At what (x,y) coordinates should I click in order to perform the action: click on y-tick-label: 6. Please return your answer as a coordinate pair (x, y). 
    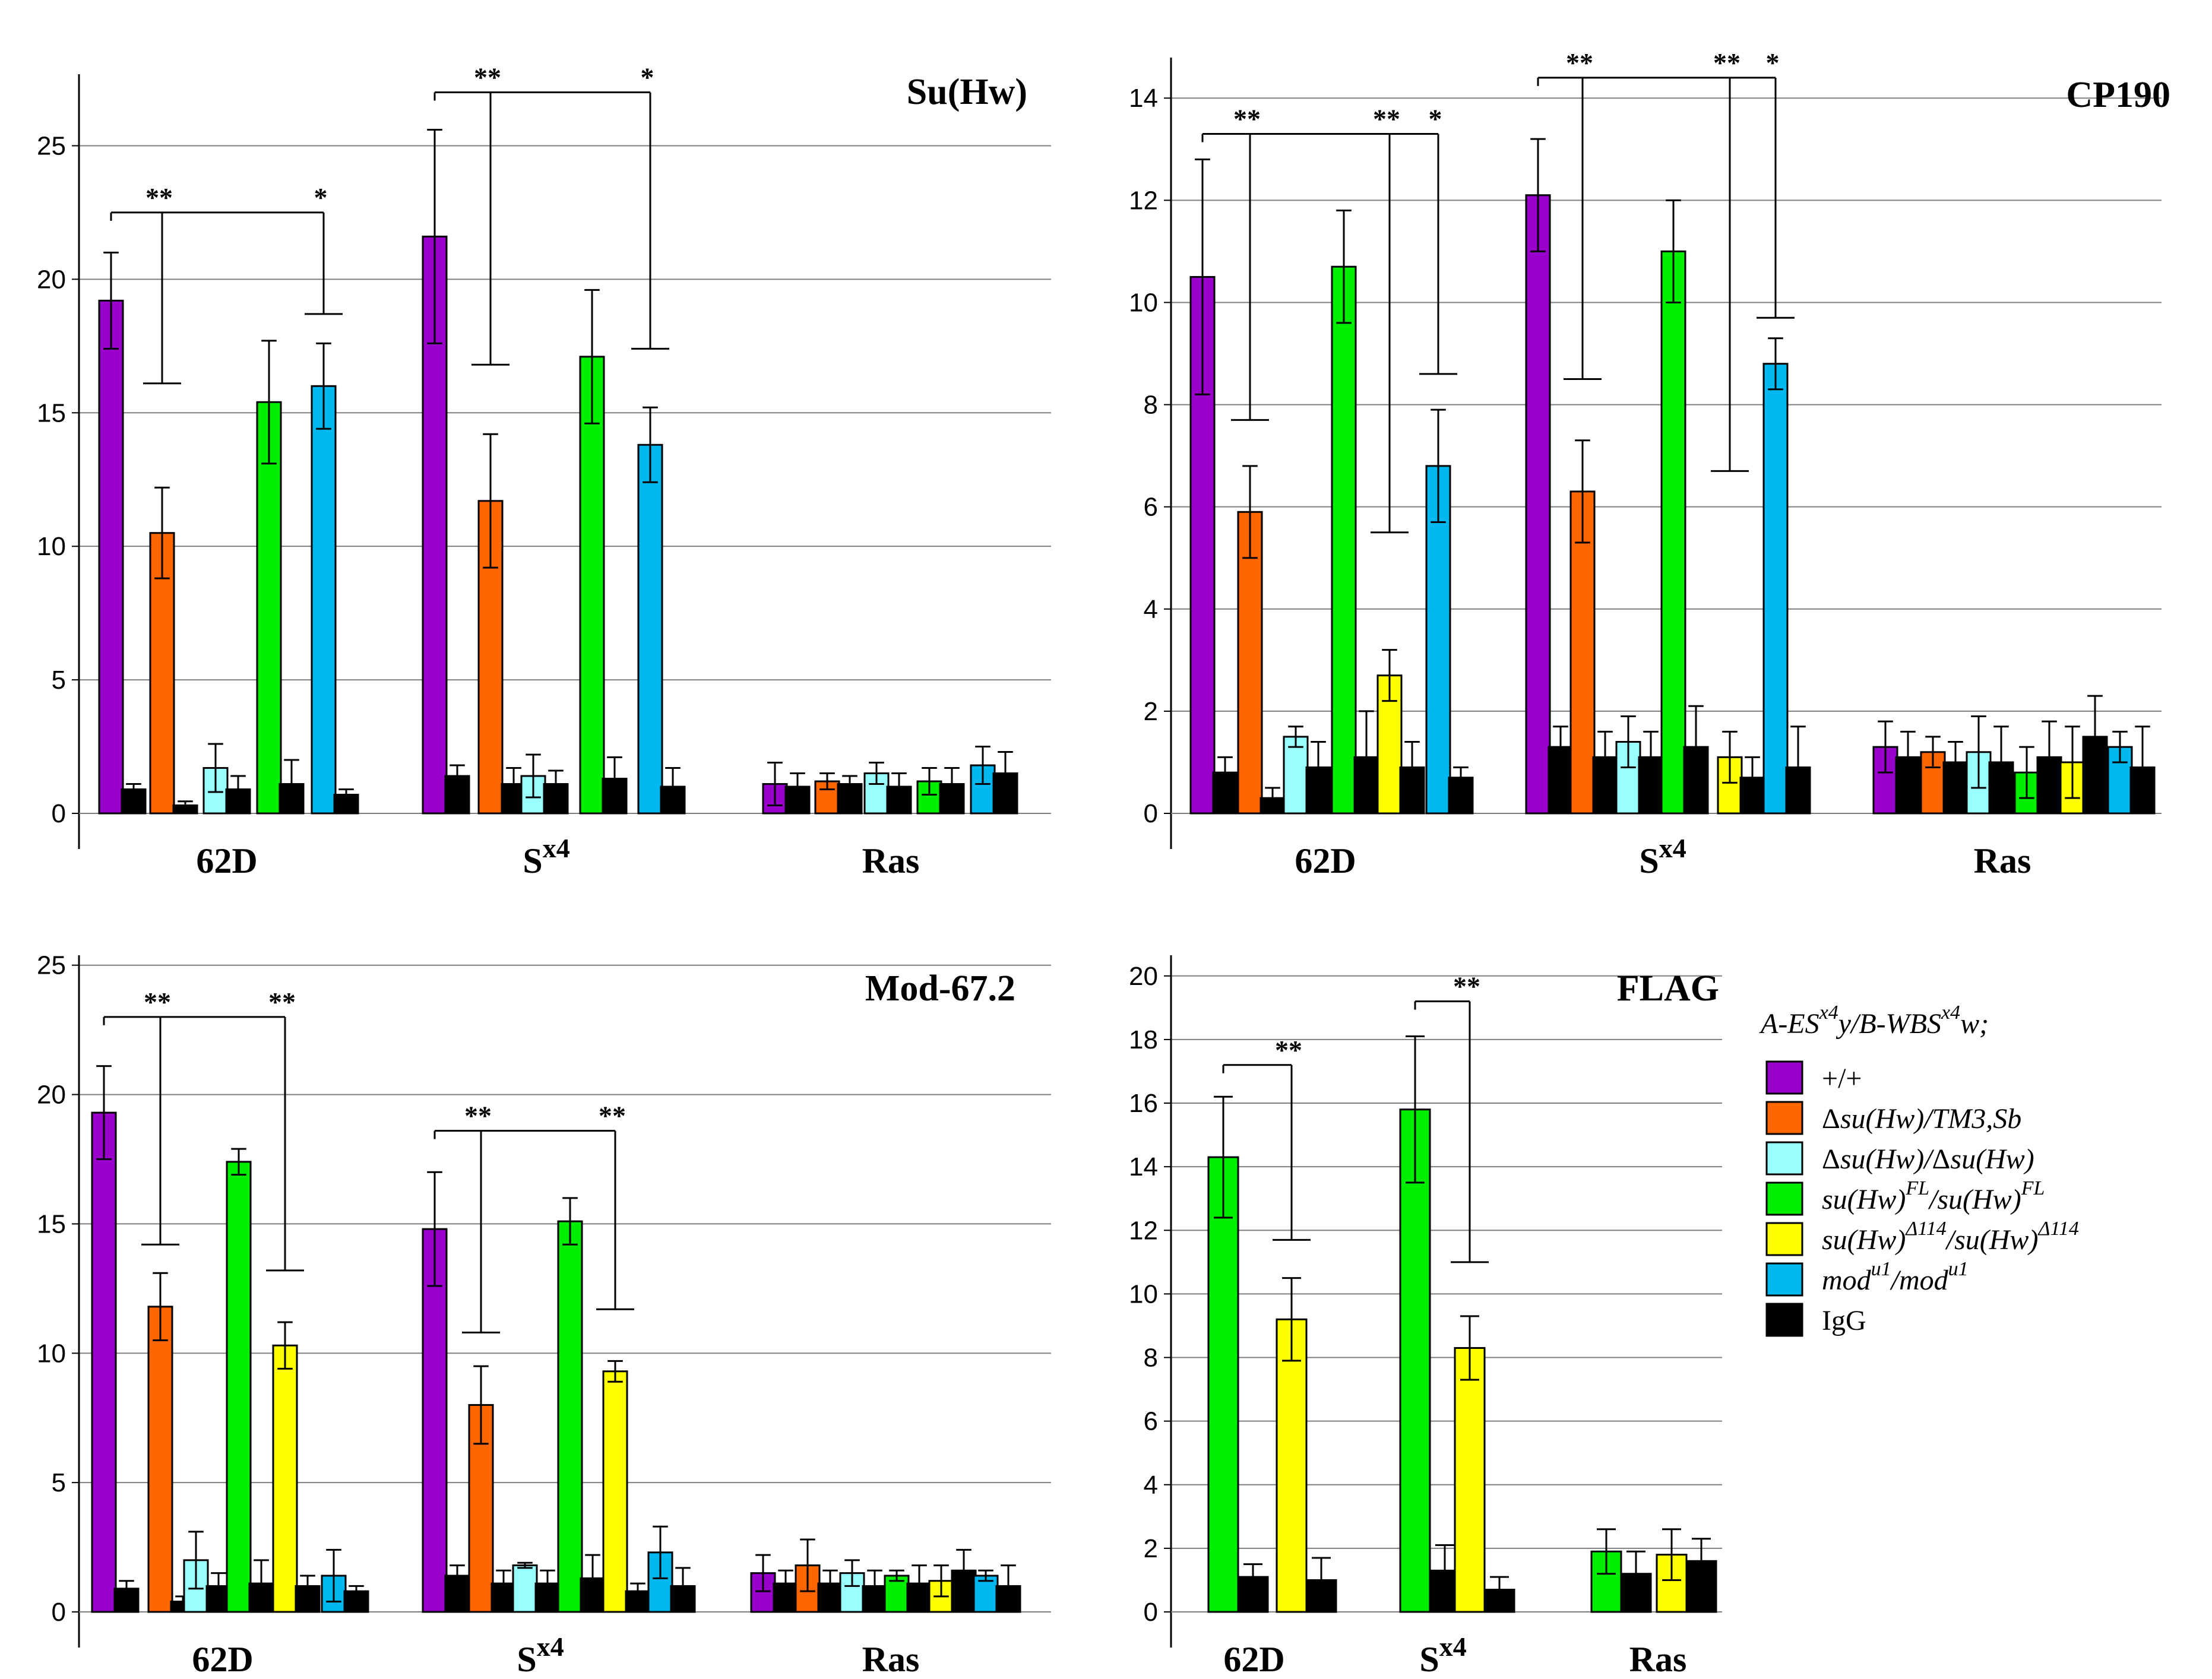
    Looking at the image, I should click on (1151, 1421).